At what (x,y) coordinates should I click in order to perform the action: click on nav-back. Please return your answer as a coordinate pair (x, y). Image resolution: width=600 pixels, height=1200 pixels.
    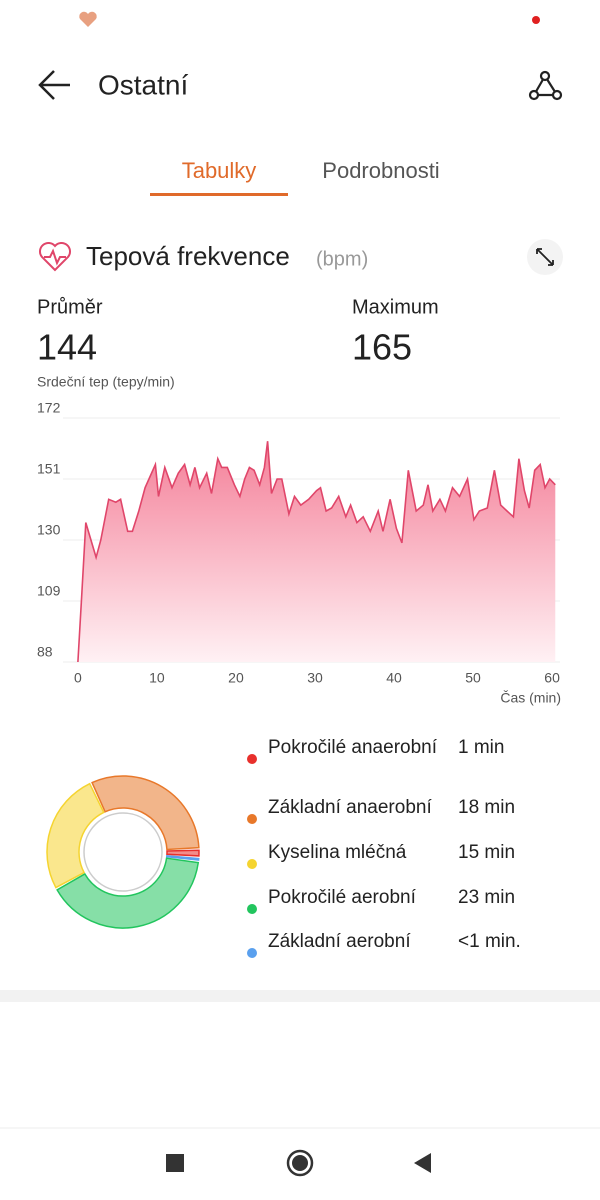
    Looking at the image, I should click on (422, 1163).